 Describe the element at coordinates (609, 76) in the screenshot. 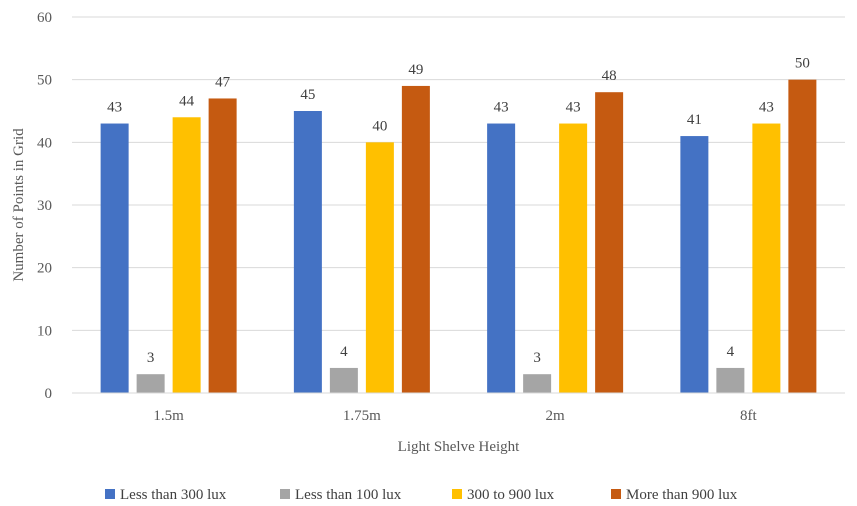

I see `data-label: 48` at that location.